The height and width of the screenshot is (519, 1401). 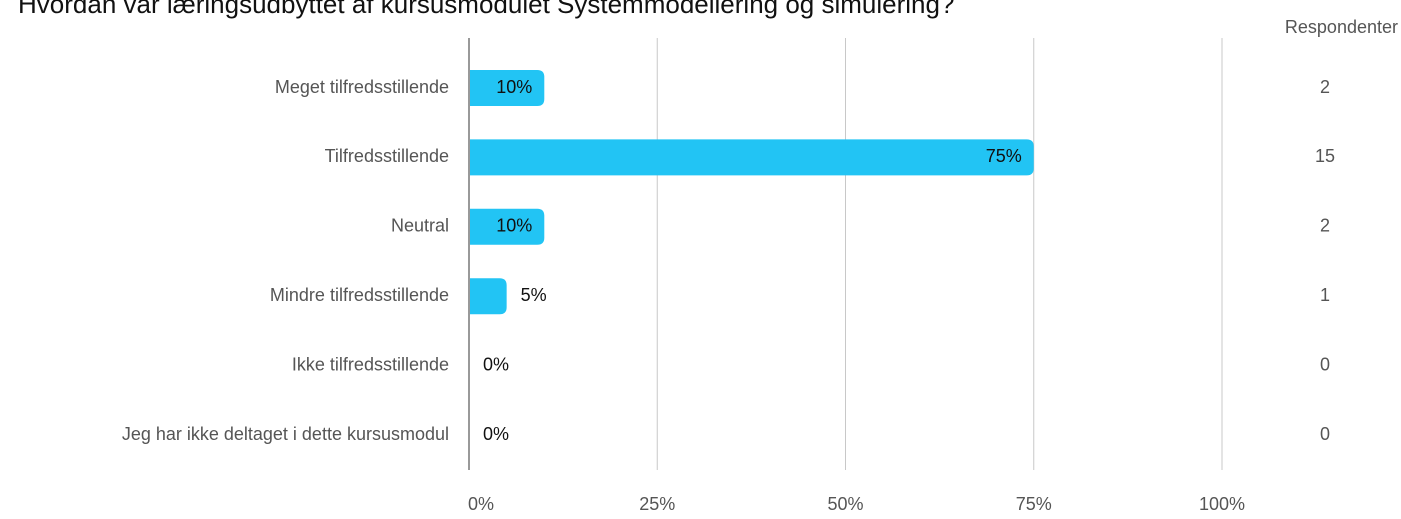 I want to click on respondent-count: 1, so click(x=1325, y=295).